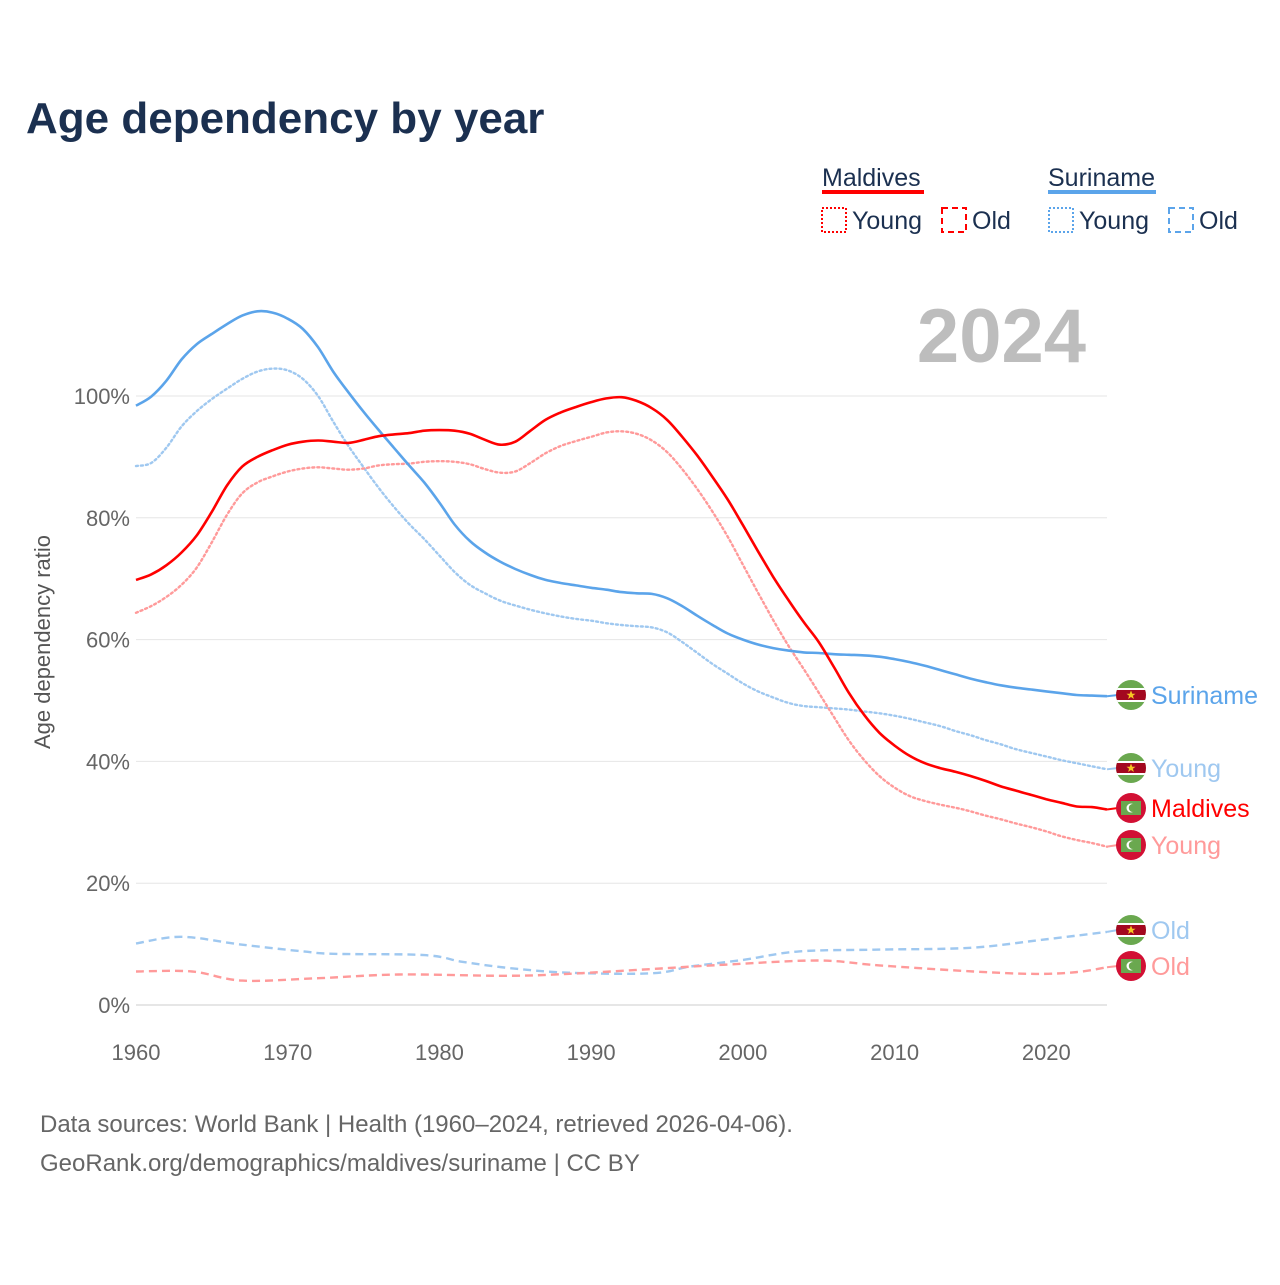  Describe the element at coordinates (1102, 192) in the screenshot. I see `legend-suriname-swatch` at that location.